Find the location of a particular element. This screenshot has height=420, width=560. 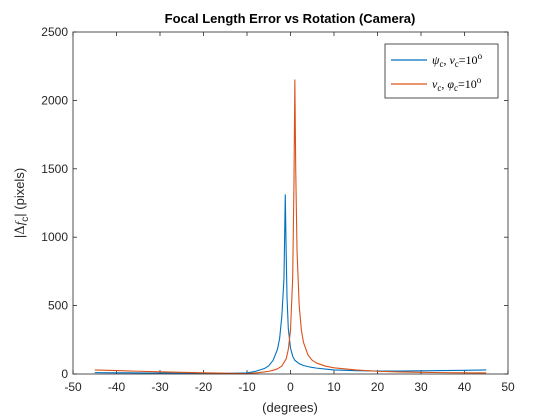

y-tick-label: 2000 is located at coordinates (54, 100).